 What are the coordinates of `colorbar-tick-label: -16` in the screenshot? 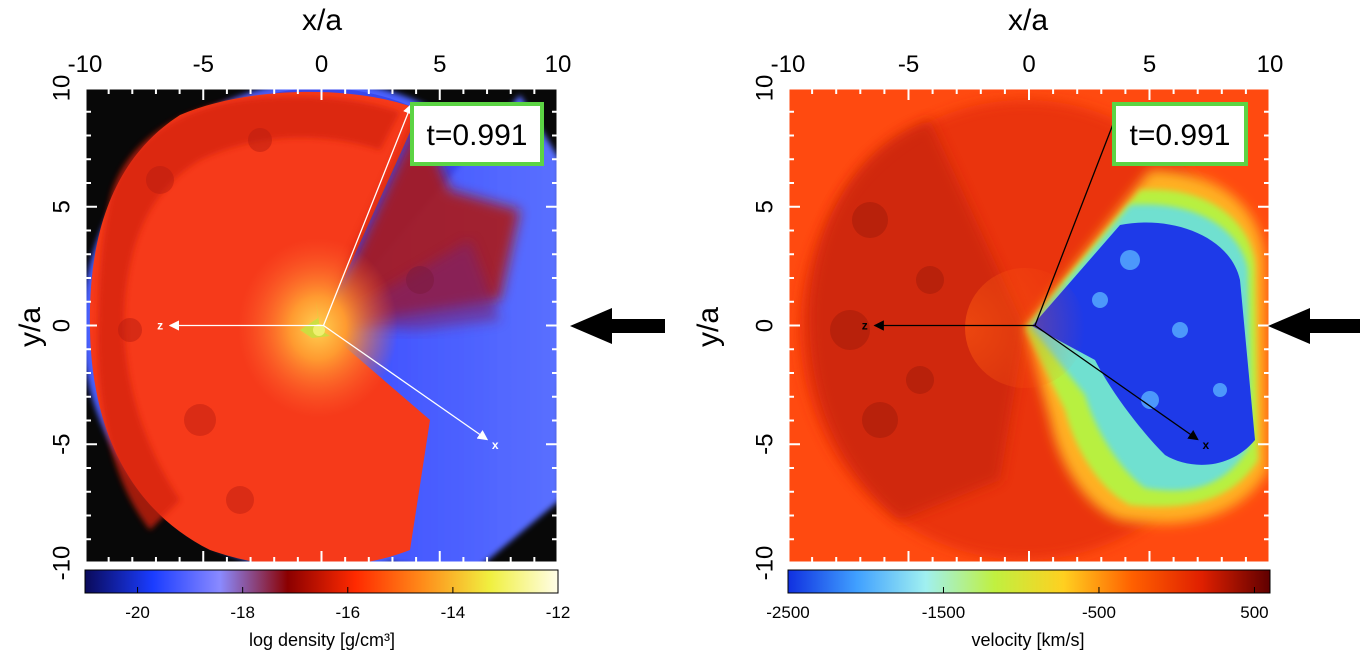 It's located at (347, 612).